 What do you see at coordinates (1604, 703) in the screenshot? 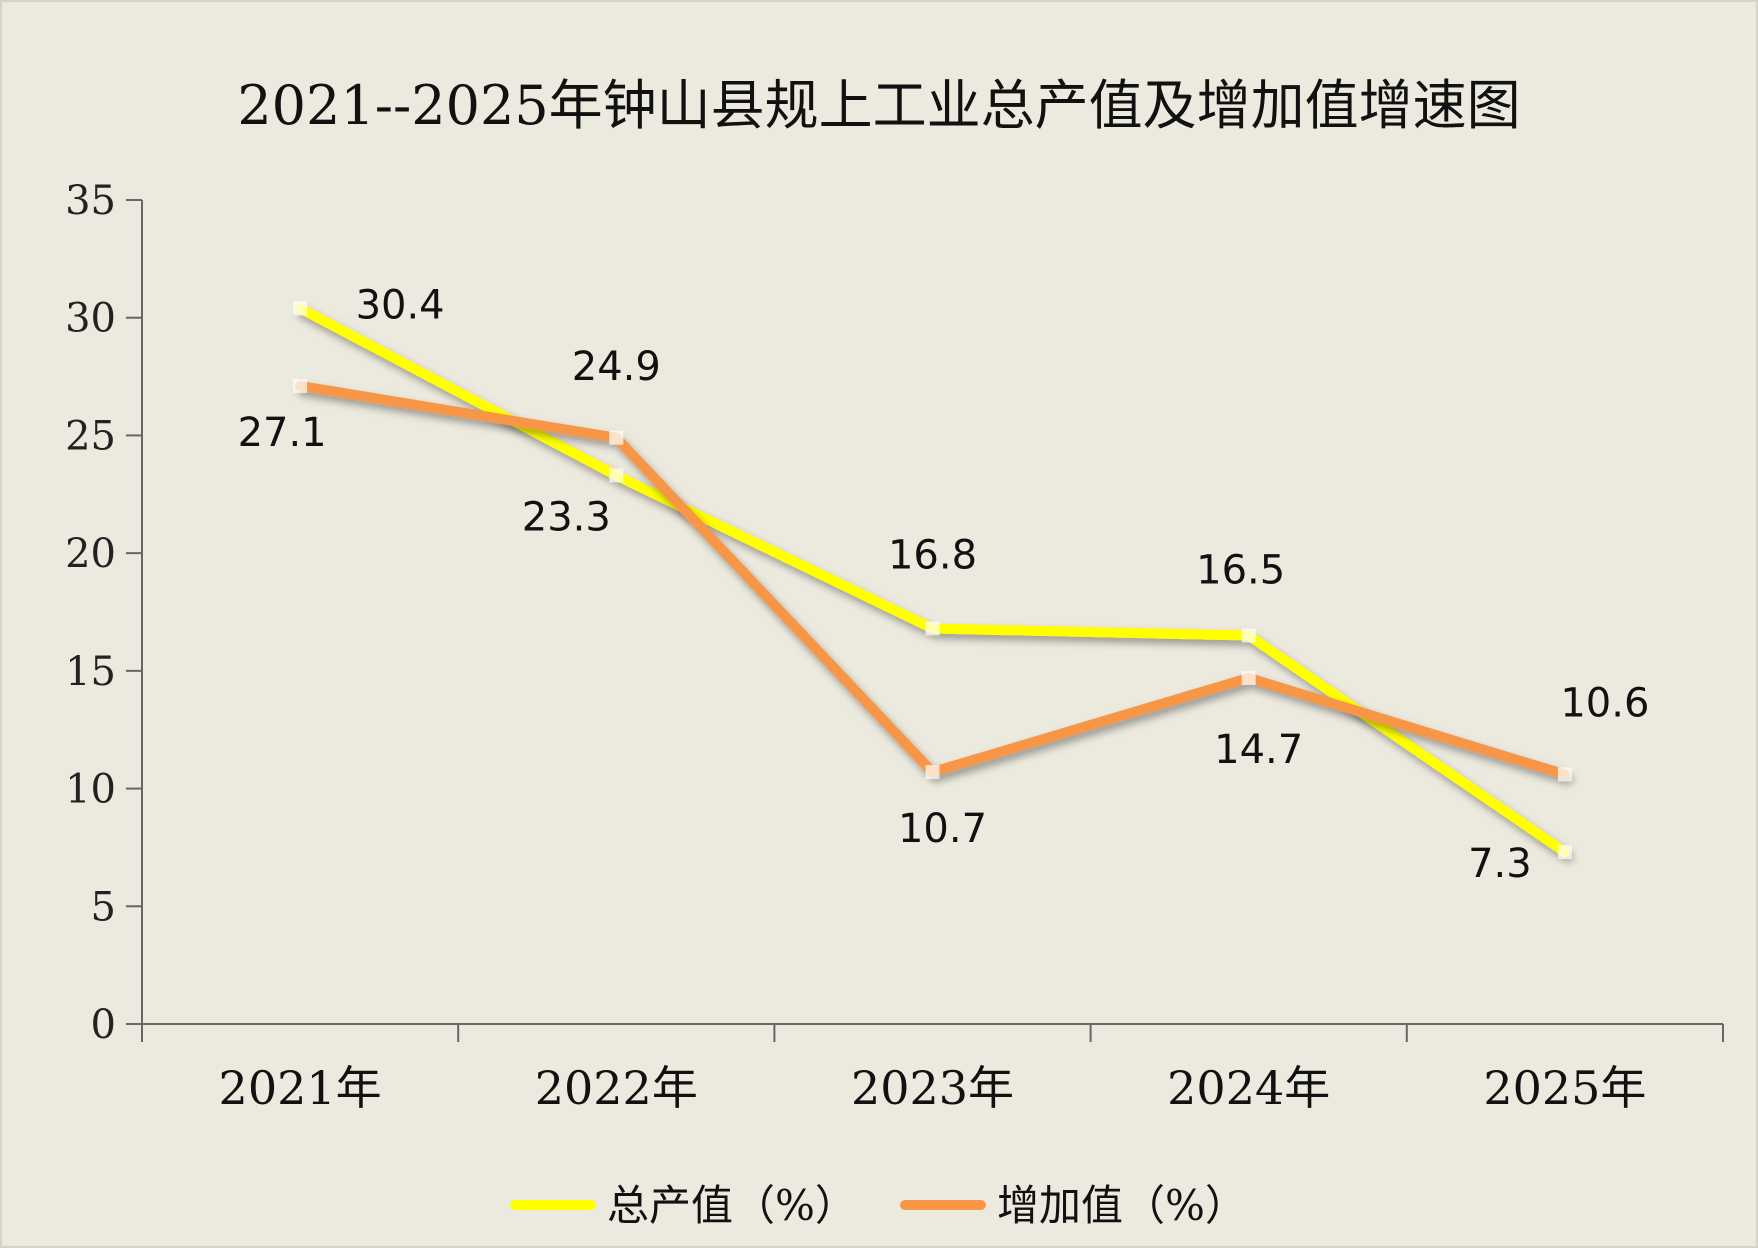
I see `data-label: 10.6` at bounding box center [1604, 703].